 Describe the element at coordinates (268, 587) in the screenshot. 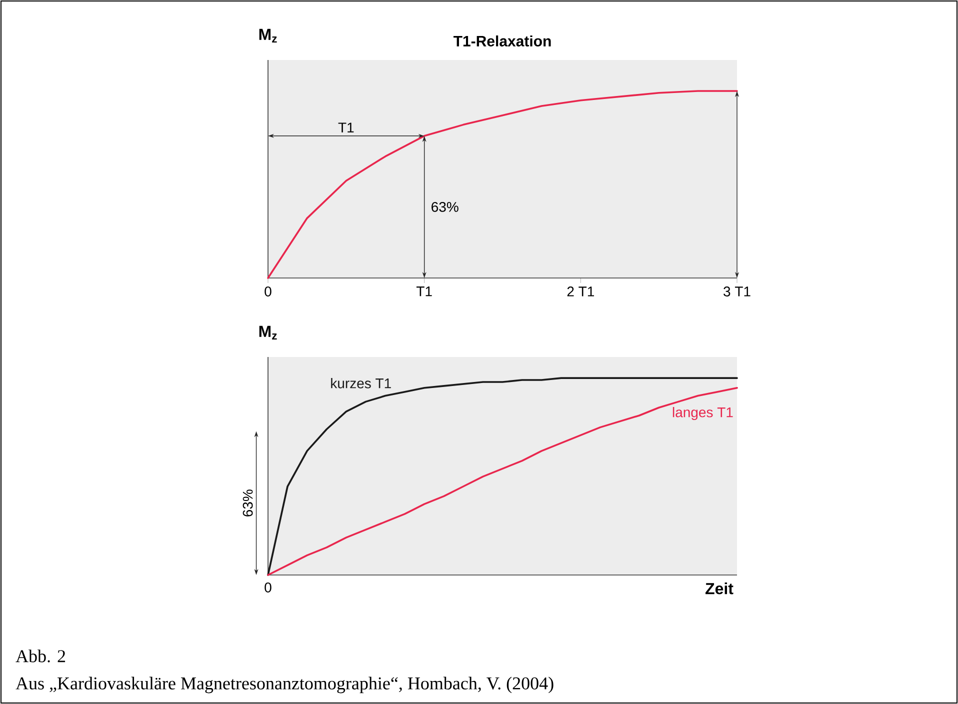

I see `text: 0` at that location.